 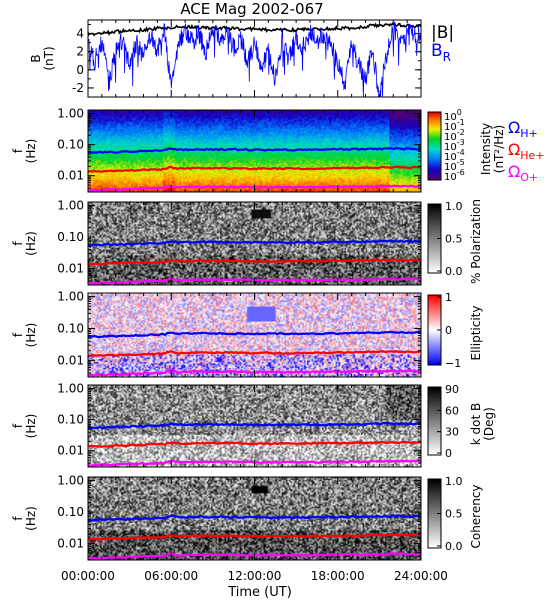 What do you see at coordinates (461, 162) in the screenshot?
I see `colorbar-tick-exponent: -5` at bounding box center [461, 162].